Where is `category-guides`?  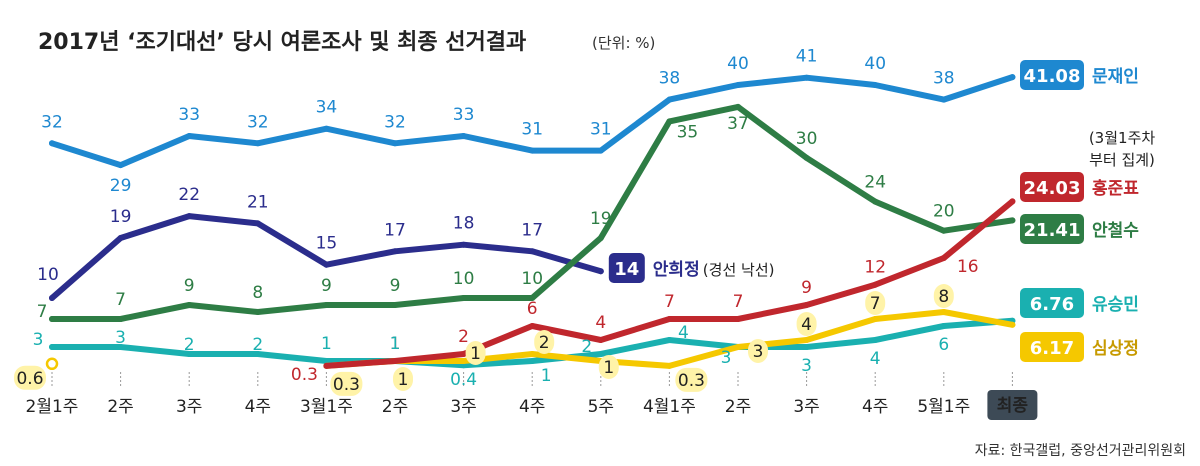
category-guides is located at coordinates (532, 379).